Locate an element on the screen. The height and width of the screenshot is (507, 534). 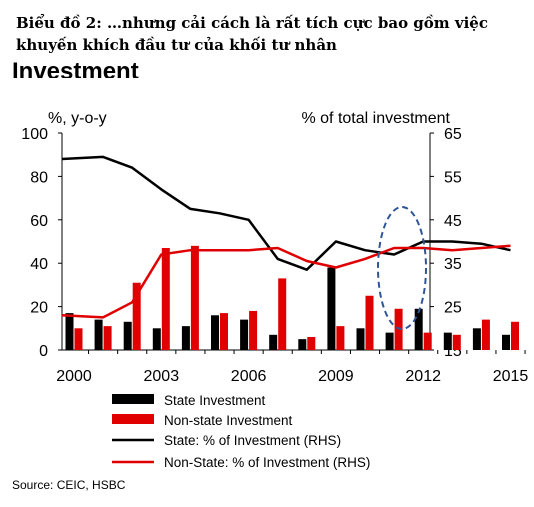
x-tick-label: 2015 is located at coordinates (511, 376).